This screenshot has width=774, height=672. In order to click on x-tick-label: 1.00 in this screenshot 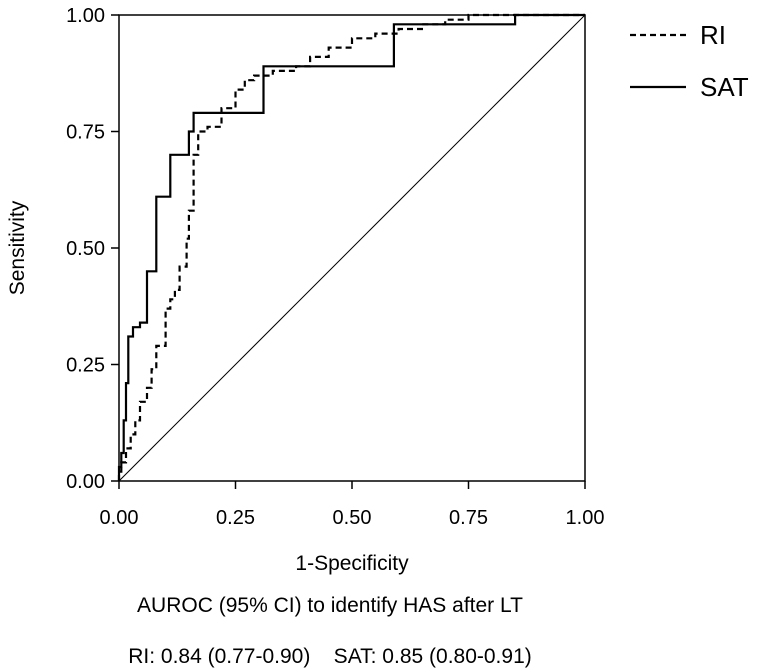, I will do `click(585, 518)`.